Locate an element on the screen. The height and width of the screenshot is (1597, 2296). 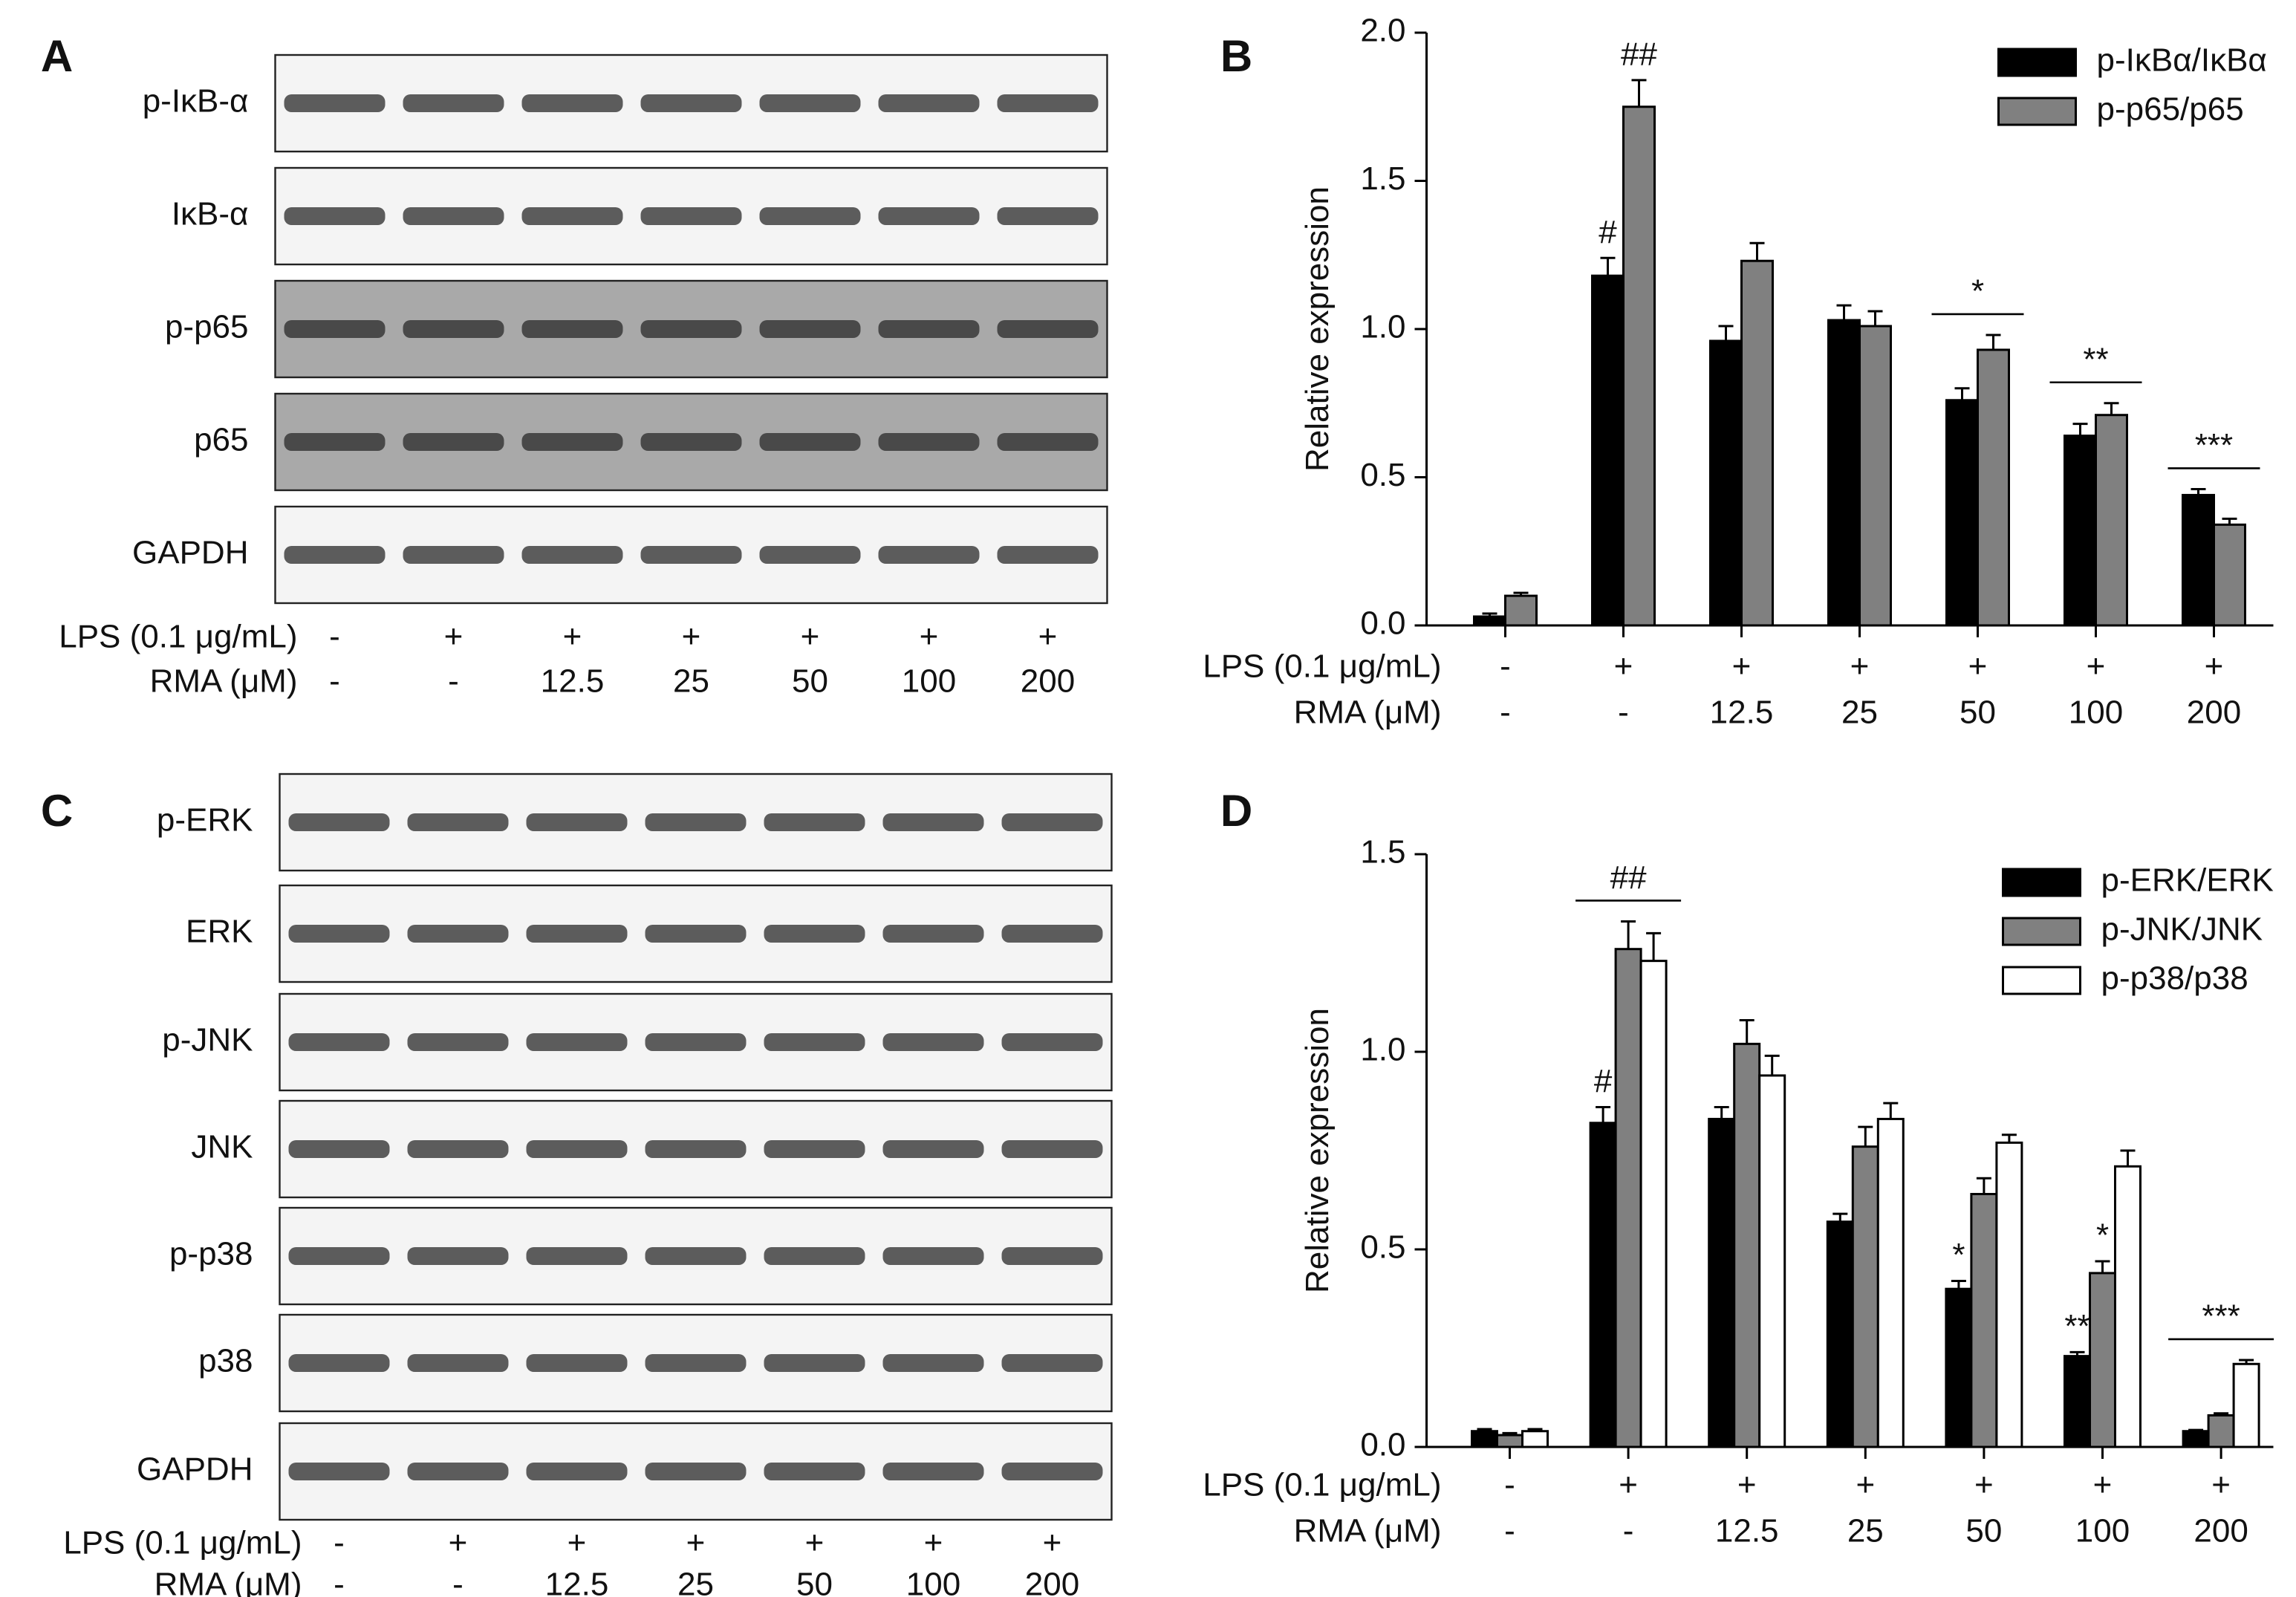
annotation: ** is located at coordinates (2095, 359).